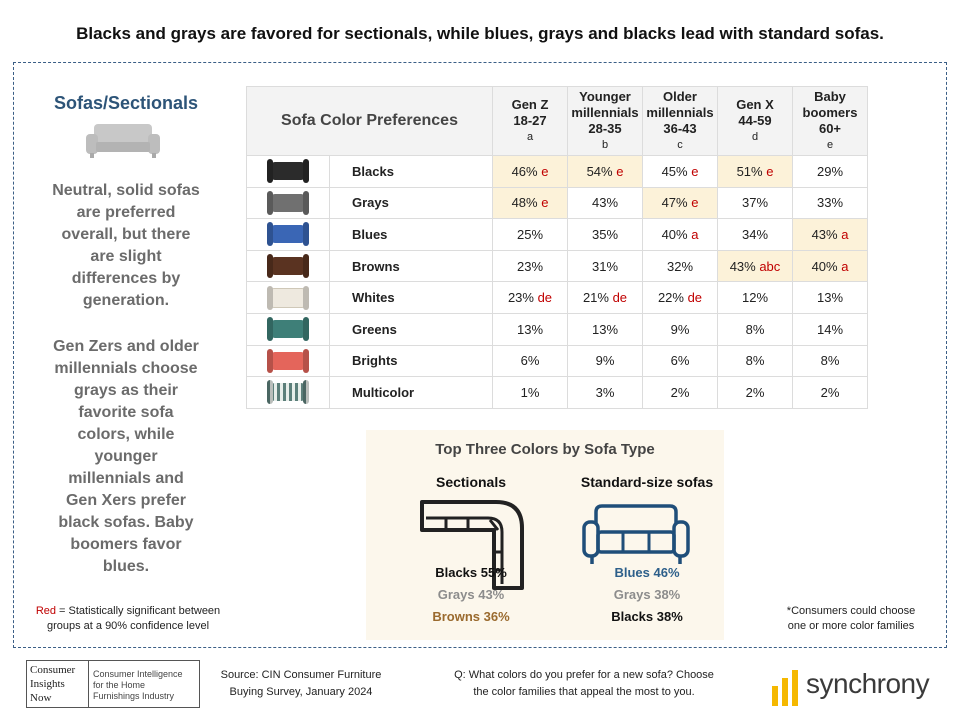  Describe the element at coordinates (680, 361) in the screenshot. I see `cell-value: 6%` at that location.